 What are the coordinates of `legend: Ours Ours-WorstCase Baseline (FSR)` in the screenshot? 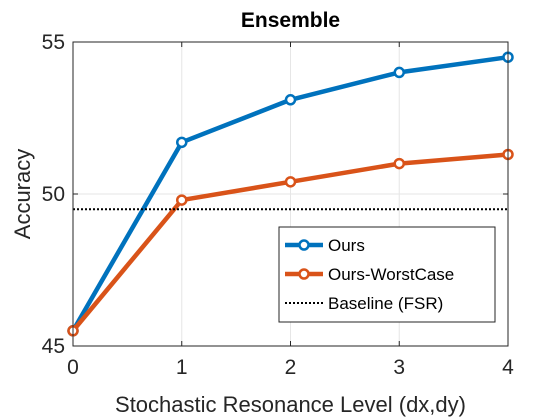 It's located at (387, 274).